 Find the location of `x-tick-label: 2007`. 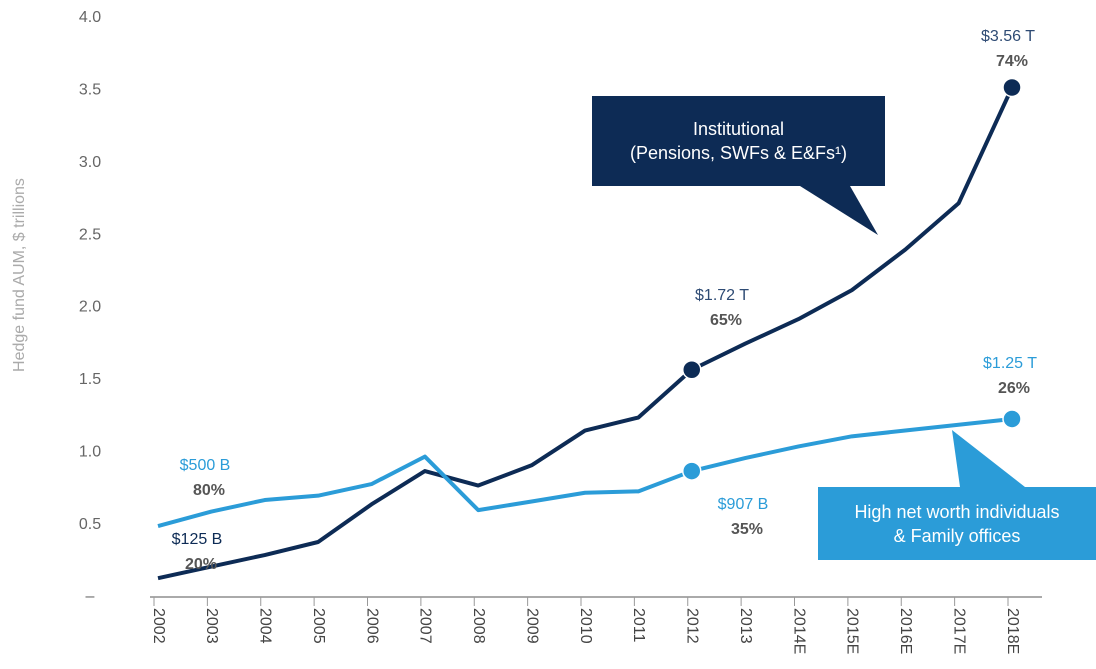

x-tick-label: 2007 is located at coordinates (425, 626).